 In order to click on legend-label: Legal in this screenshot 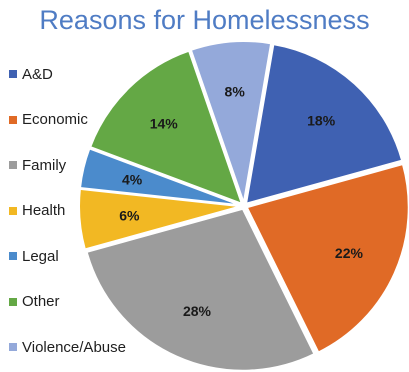, I will do `click(40, 256)`.